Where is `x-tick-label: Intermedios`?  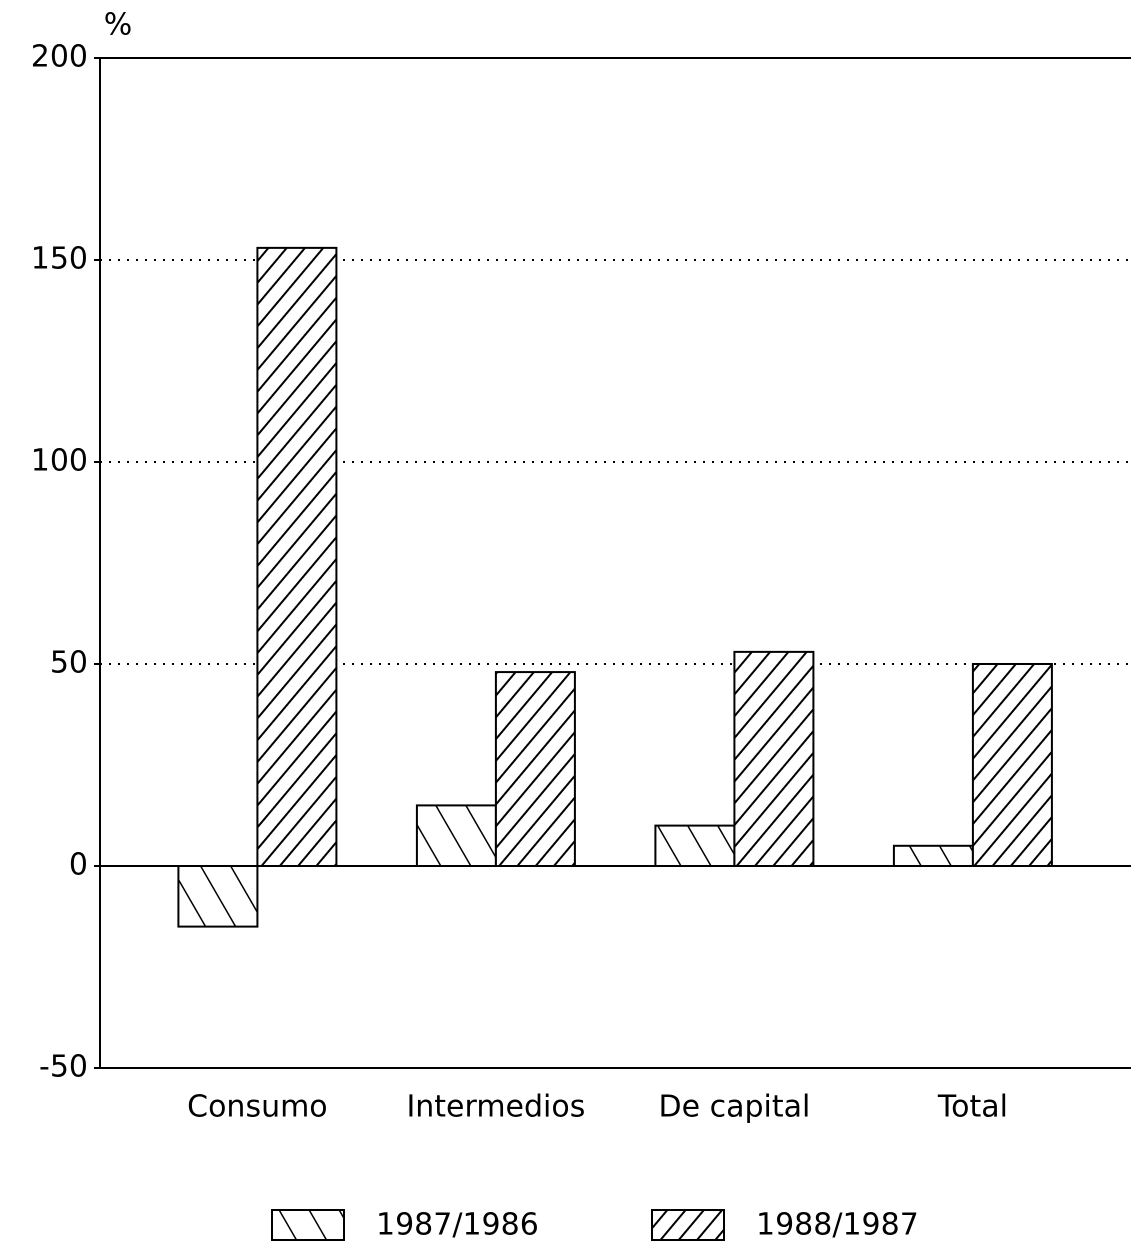
x-tick-label: Intermedios is located at coordinates (495, 1107).